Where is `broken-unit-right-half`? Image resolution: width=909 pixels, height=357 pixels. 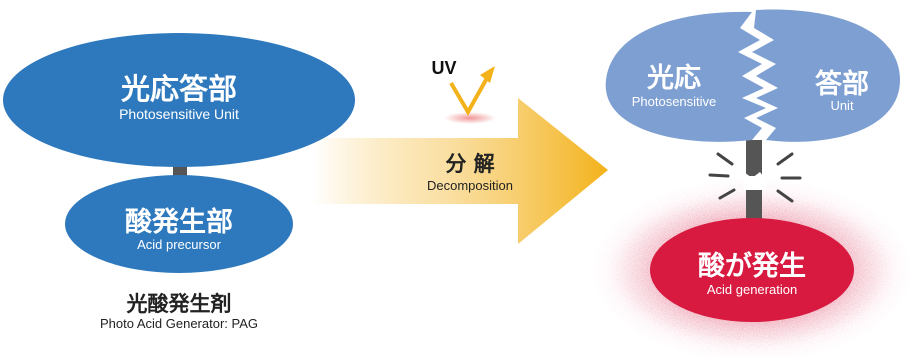
broken-unit-right-half is located at coordinates (826, 75).